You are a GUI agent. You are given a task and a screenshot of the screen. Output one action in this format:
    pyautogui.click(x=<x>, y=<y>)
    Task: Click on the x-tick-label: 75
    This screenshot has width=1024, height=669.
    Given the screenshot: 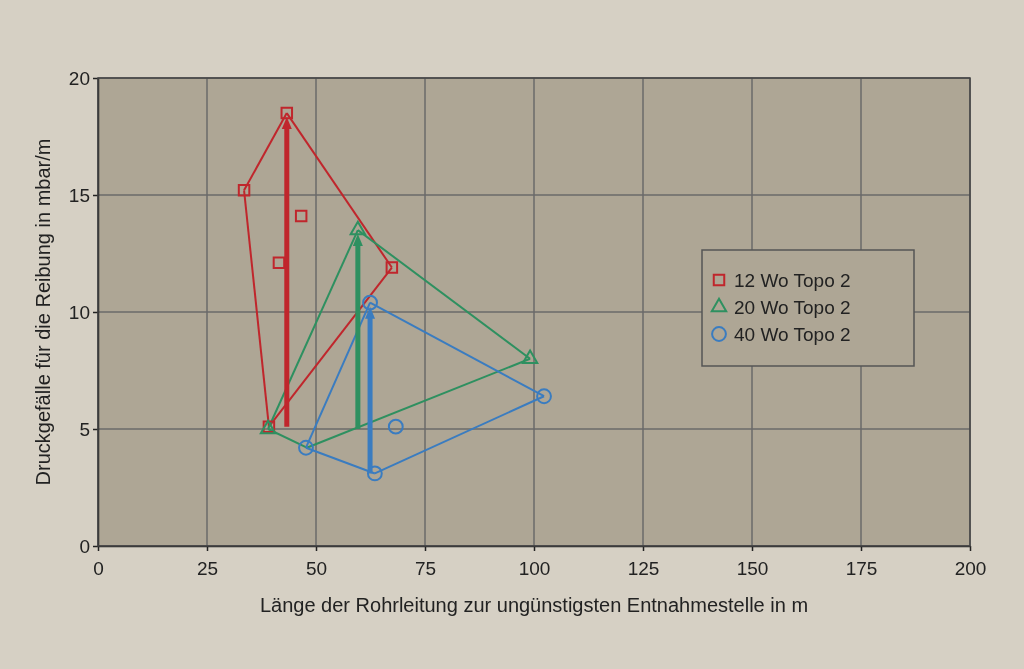 What is the action you would take?
    pyautogui.click(x=425, y=568)
    